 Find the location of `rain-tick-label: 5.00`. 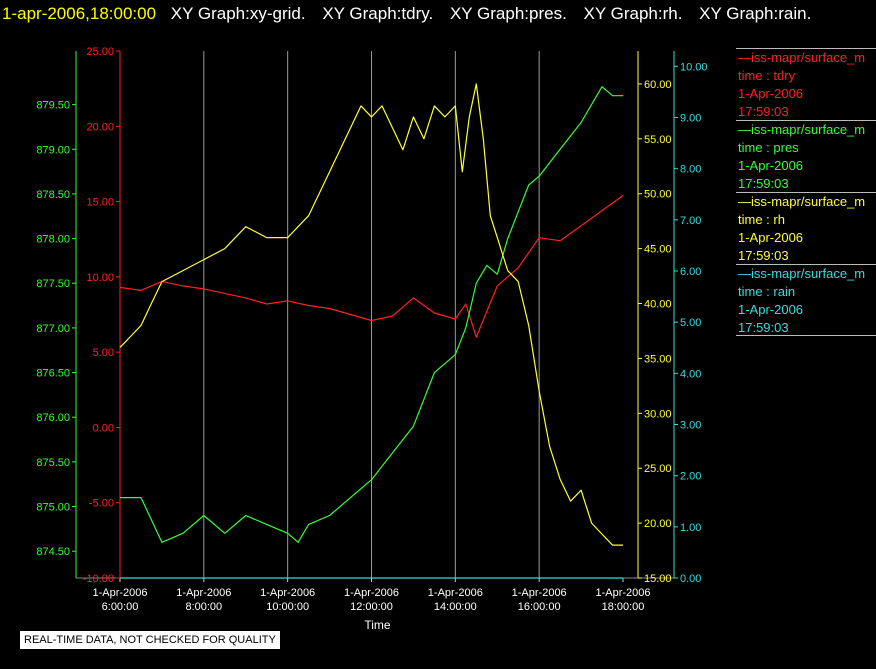

rain-tick-label: 5.00 is located at coordinates (690, 323).